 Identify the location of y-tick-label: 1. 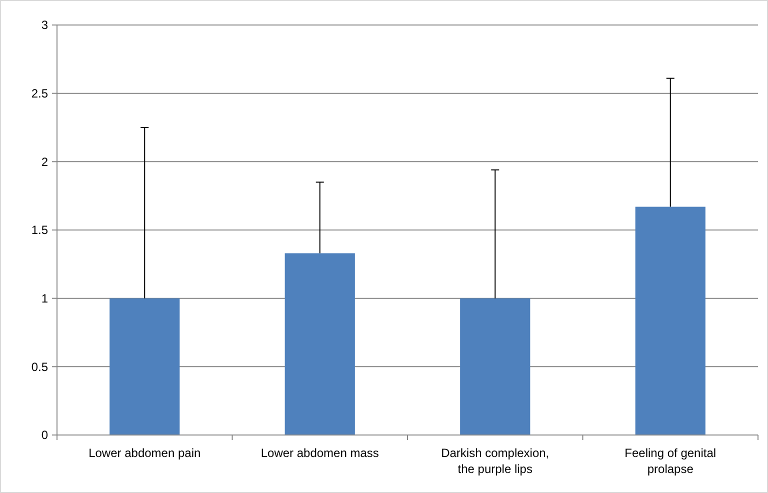
(44, 299).